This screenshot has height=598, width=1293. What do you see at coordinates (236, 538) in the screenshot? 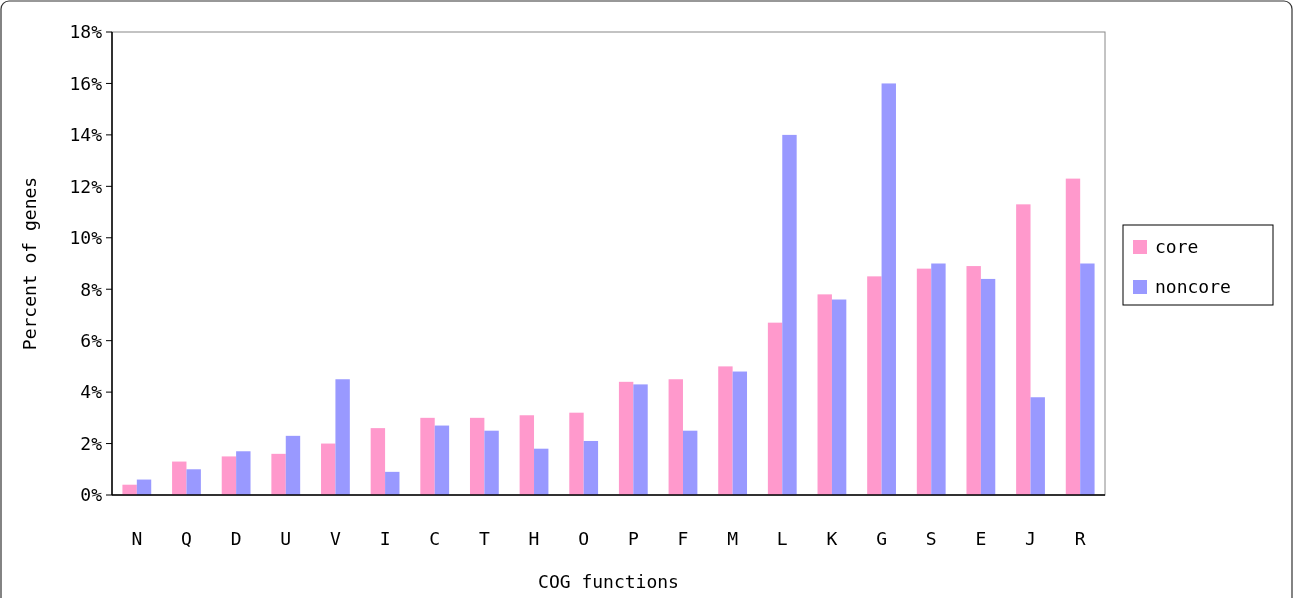
I see `x-tick-label: D` at bounding box center [236, 538].